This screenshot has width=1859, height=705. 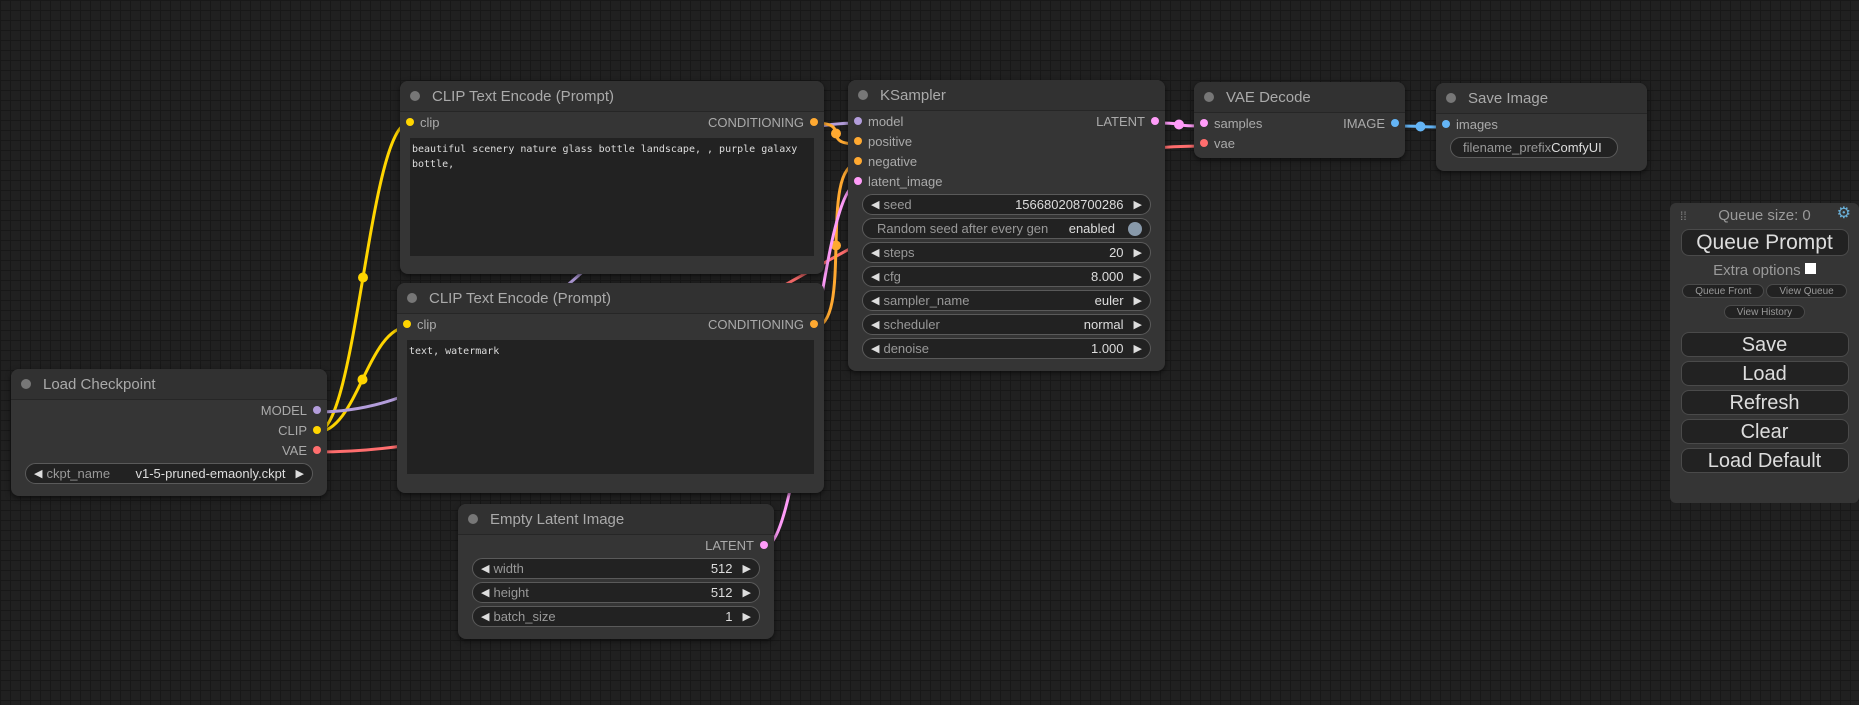 I want to click on clear-button: Clear, so click(x=1764, y=431).